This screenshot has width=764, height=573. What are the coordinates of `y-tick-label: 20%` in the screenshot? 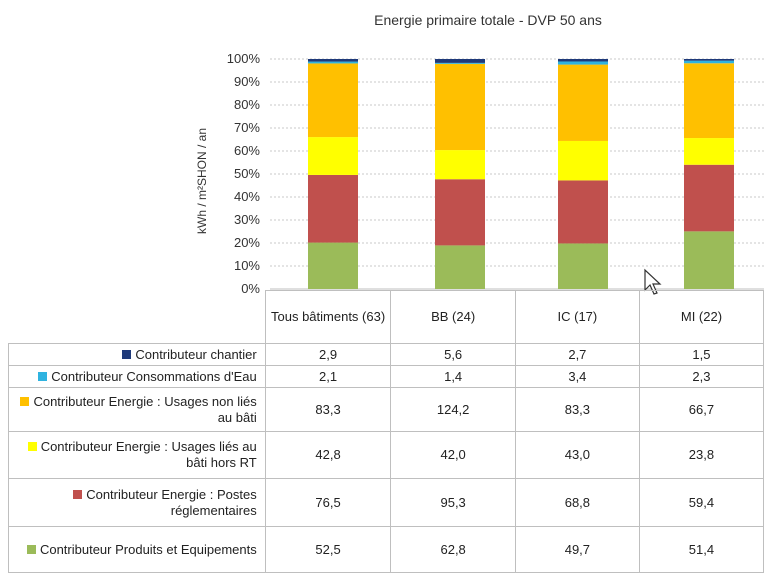 It's located at (247, 242).